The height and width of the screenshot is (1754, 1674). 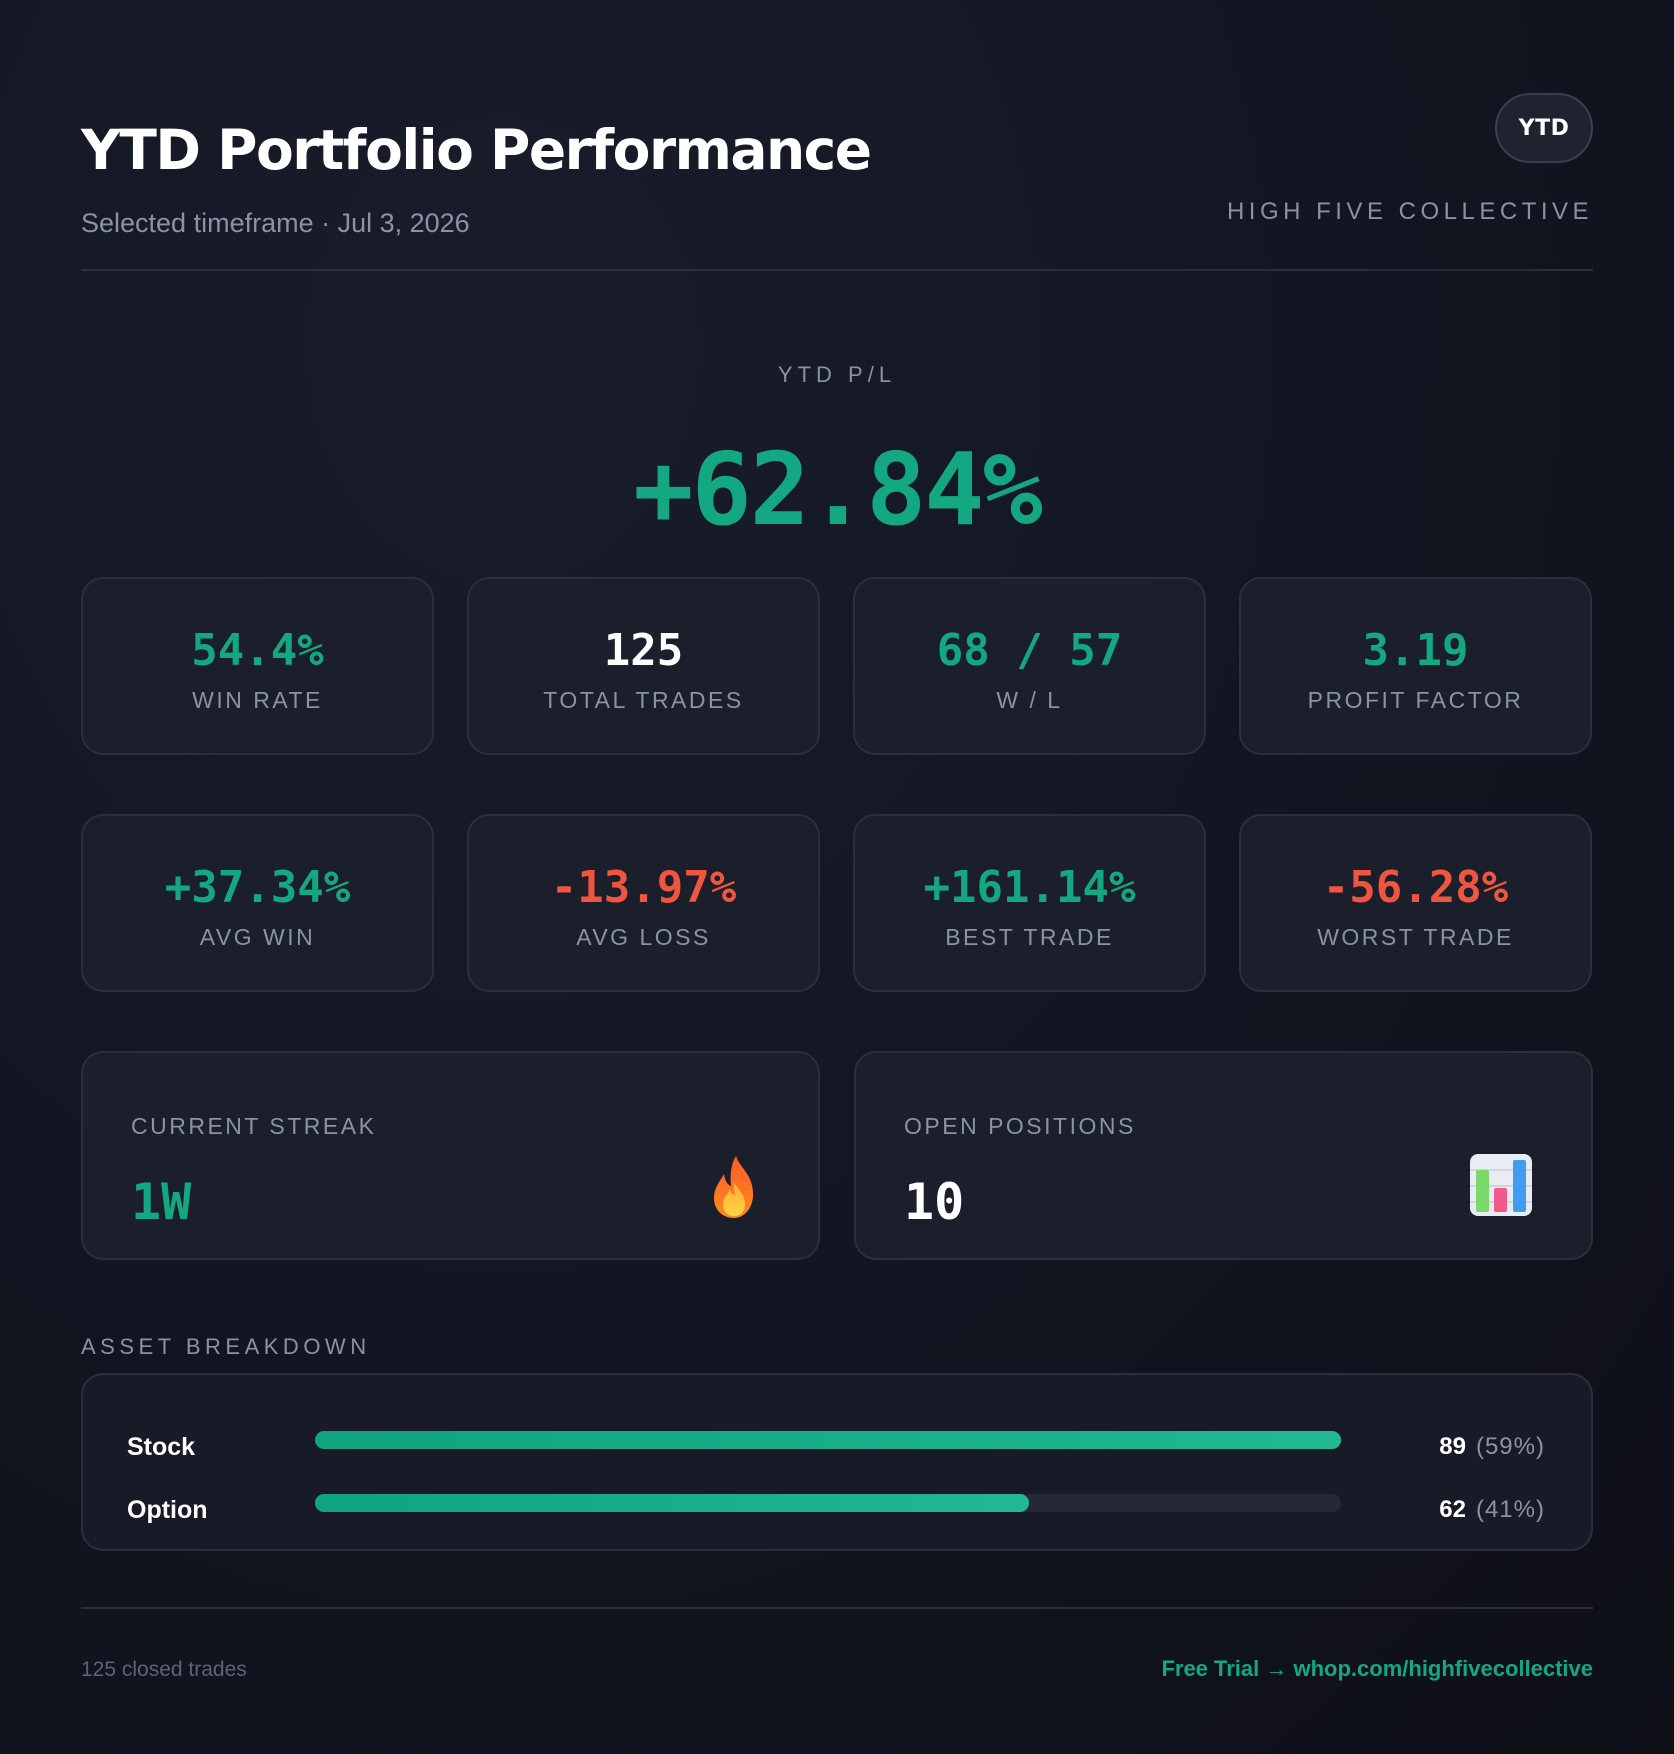 I want to click on asset-breakdown-panel: Stock 89 (59%) Option 62 (41%), so click(x=837, y=1462).